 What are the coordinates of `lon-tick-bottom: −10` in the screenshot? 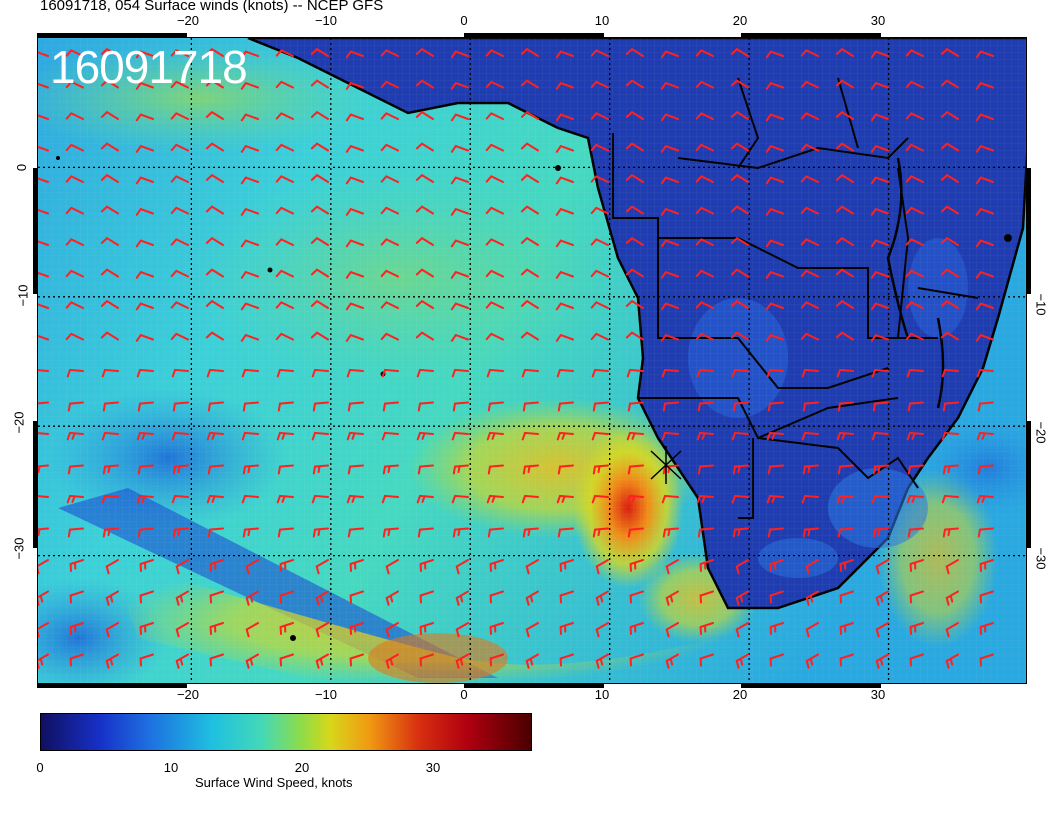 It's located at (326, 694).